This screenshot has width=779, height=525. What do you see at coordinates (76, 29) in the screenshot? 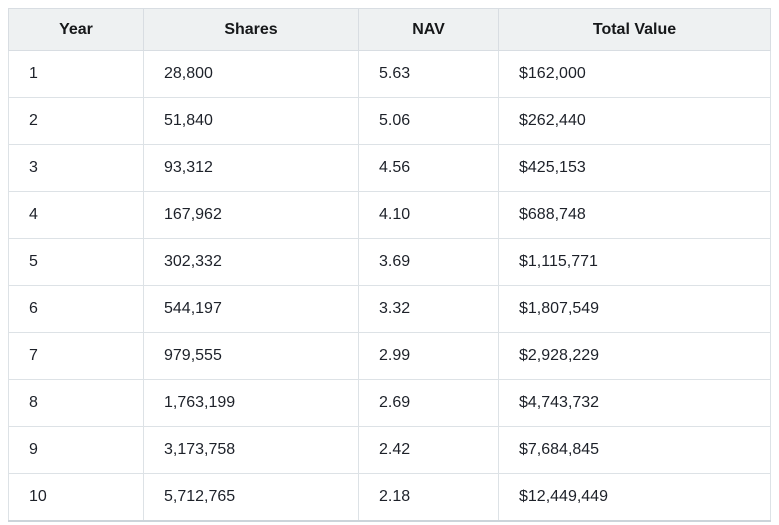
I see `column-header-year: Year` at bounding box center [76, 29].